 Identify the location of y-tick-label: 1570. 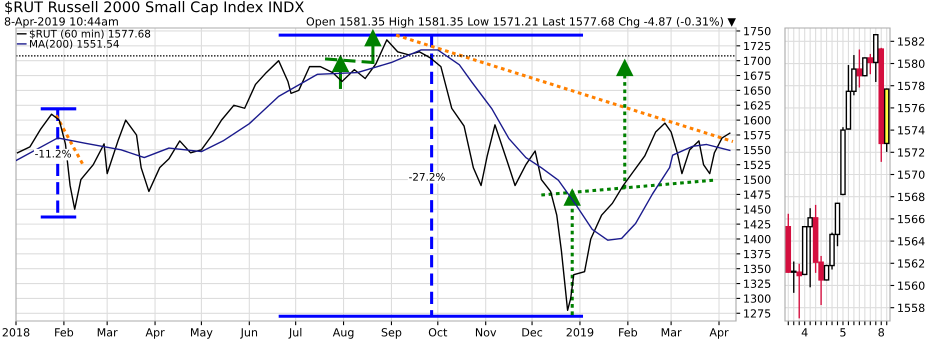
(911, 174).